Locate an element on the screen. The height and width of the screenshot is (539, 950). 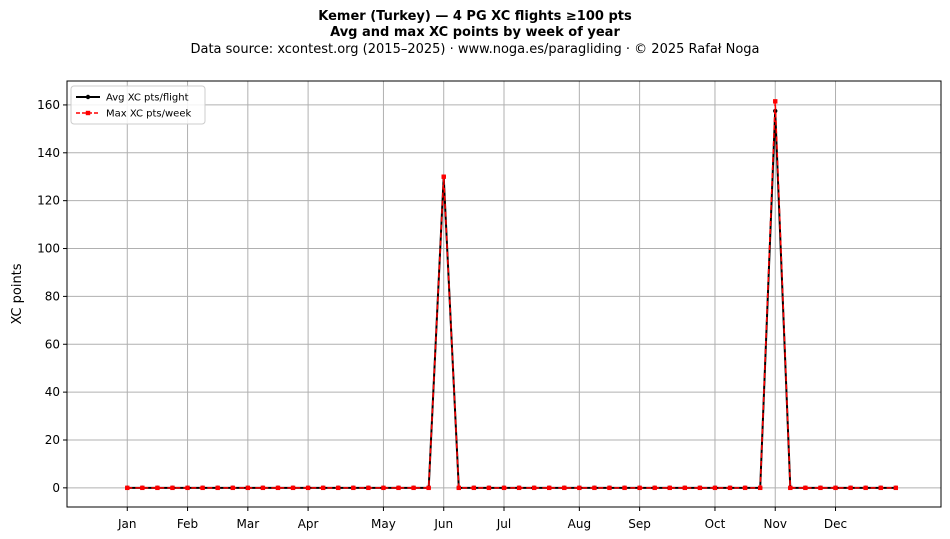
y-tick-label: 160 is located at coordinates (48, 105).